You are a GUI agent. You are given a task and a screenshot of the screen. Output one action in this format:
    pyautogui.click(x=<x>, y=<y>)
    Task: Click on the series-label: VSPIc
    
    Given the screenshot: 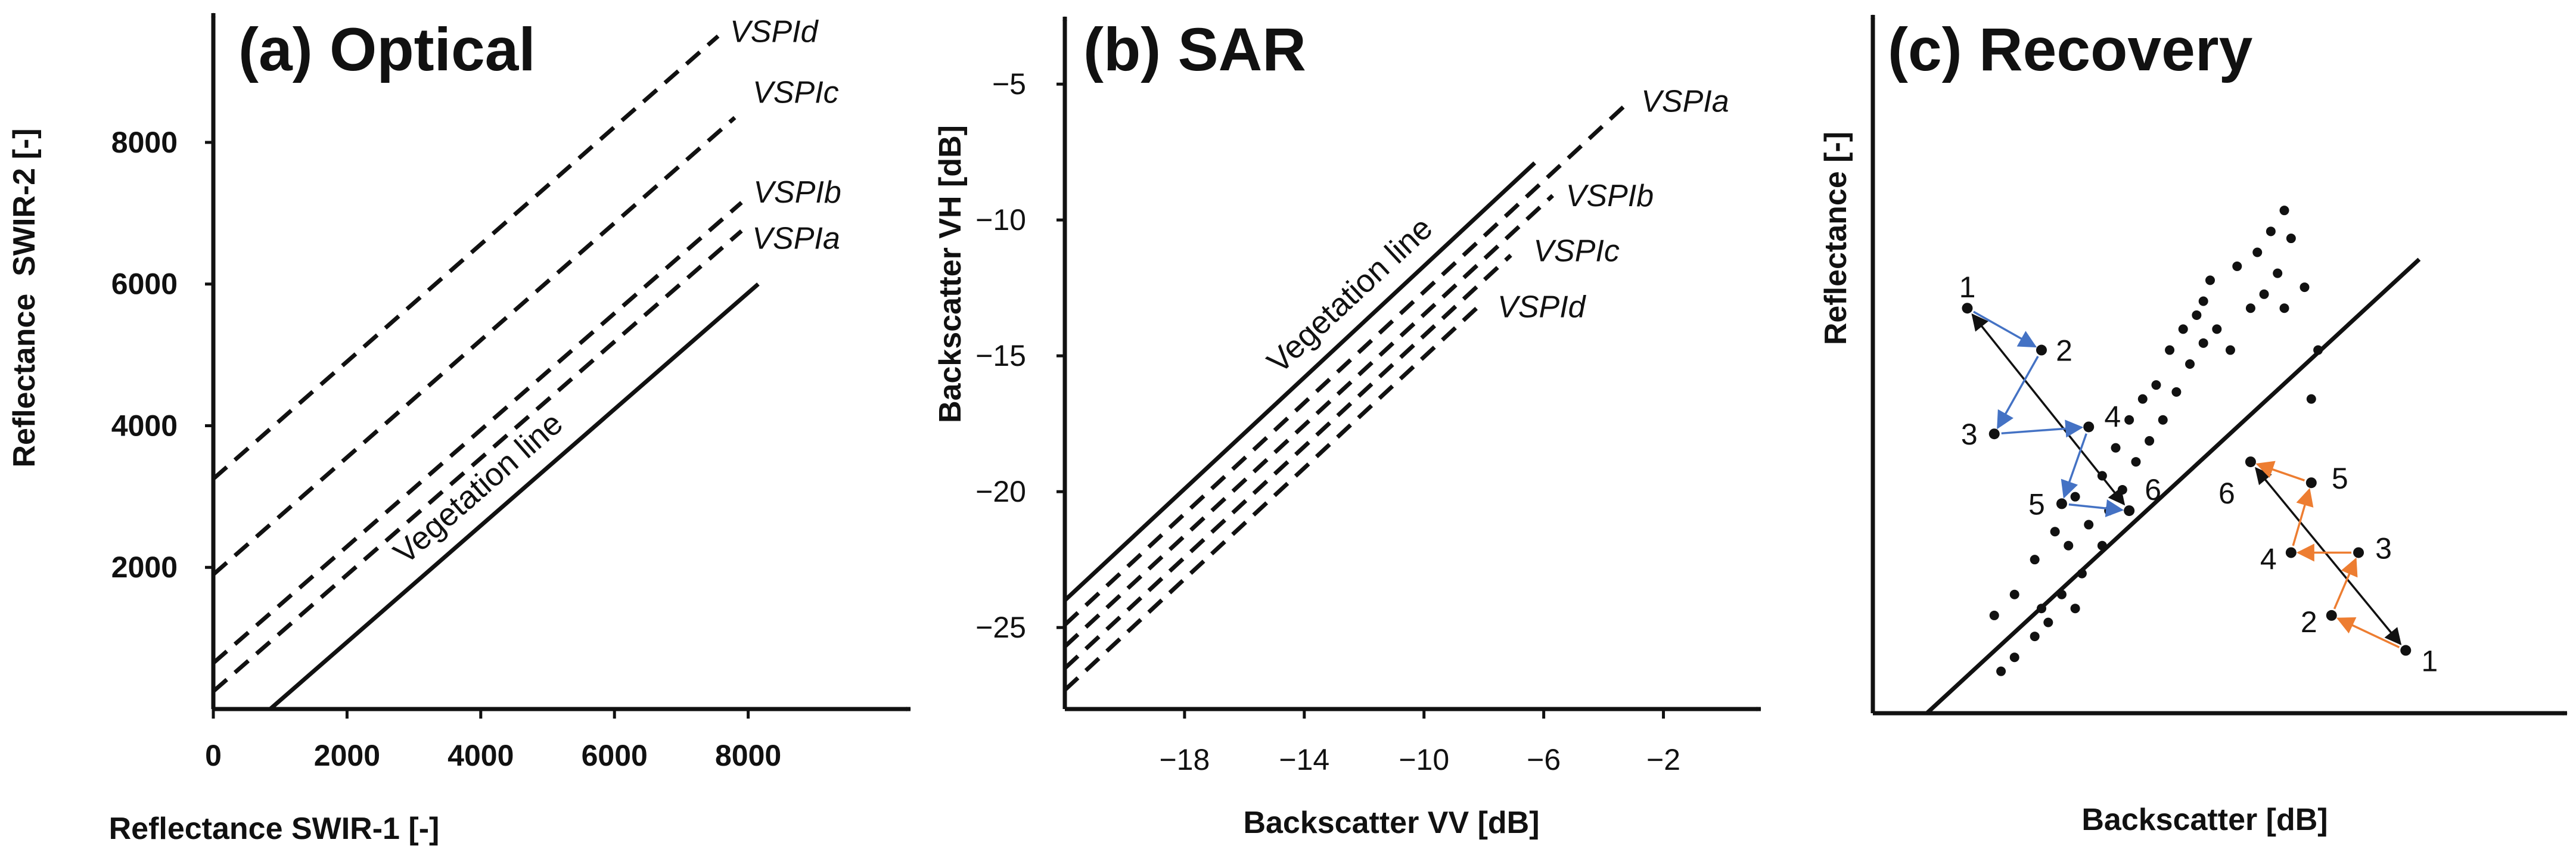 What is the action you would take?
    pyautogui.click(x=796, y=92)
    